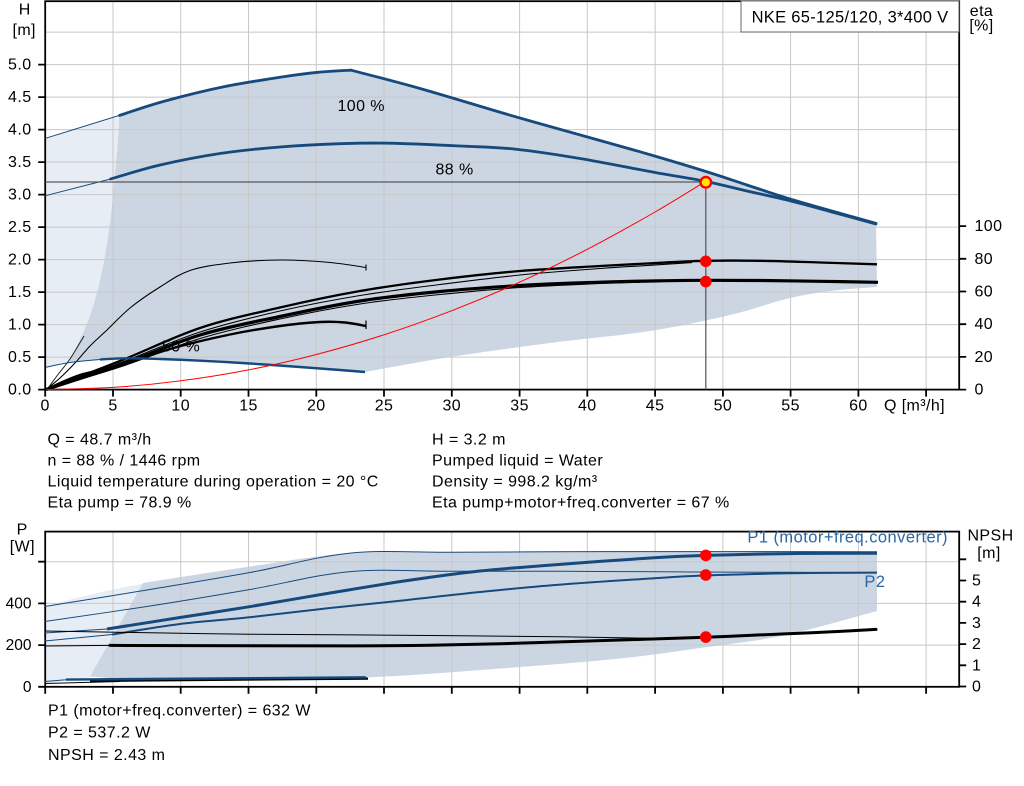 Image resolution: width=1024 pixels, height=786 pixels. What do you see at coordinates (984, 259) in the screenshot?
I see `svg-text: 80` at bounding box center [984, 259].